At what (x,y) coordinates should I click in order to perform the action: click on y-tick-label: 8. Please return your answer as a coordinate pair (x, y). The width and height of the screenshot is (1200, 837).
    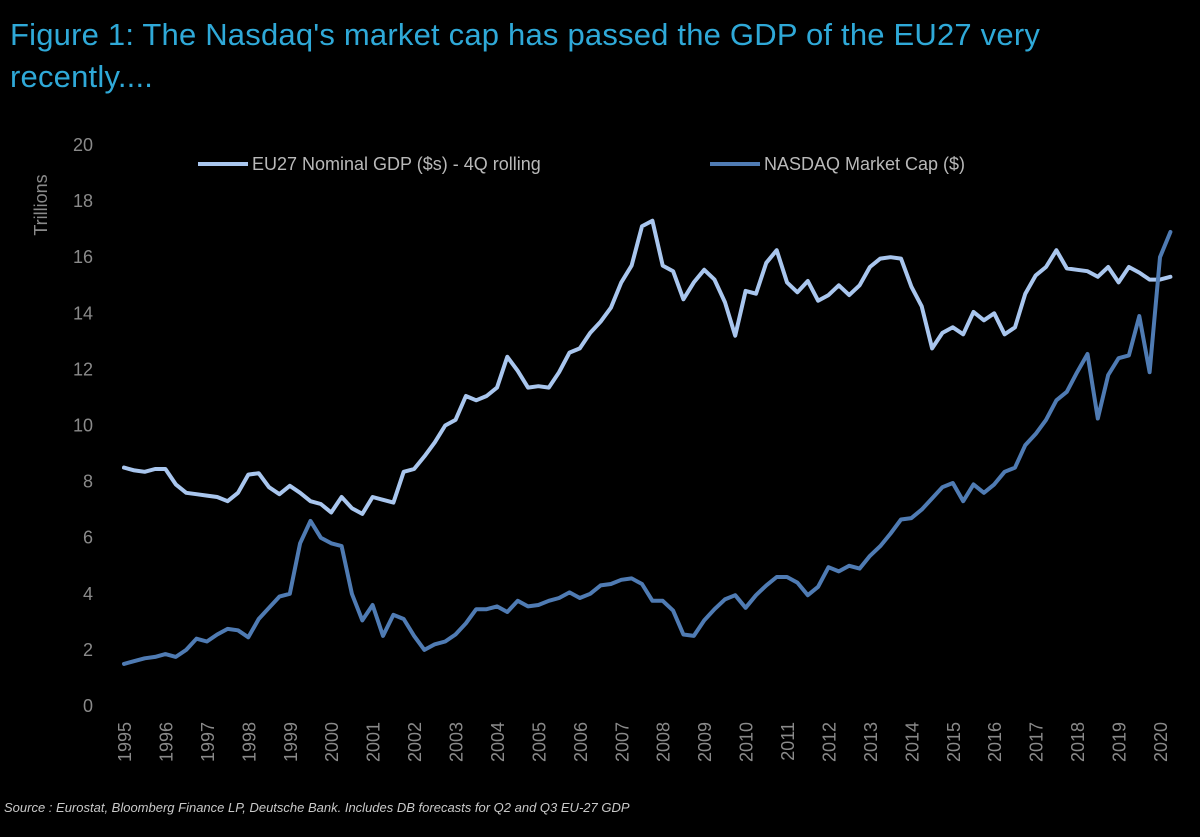
    Looking at the image, I should click on (88, 482).